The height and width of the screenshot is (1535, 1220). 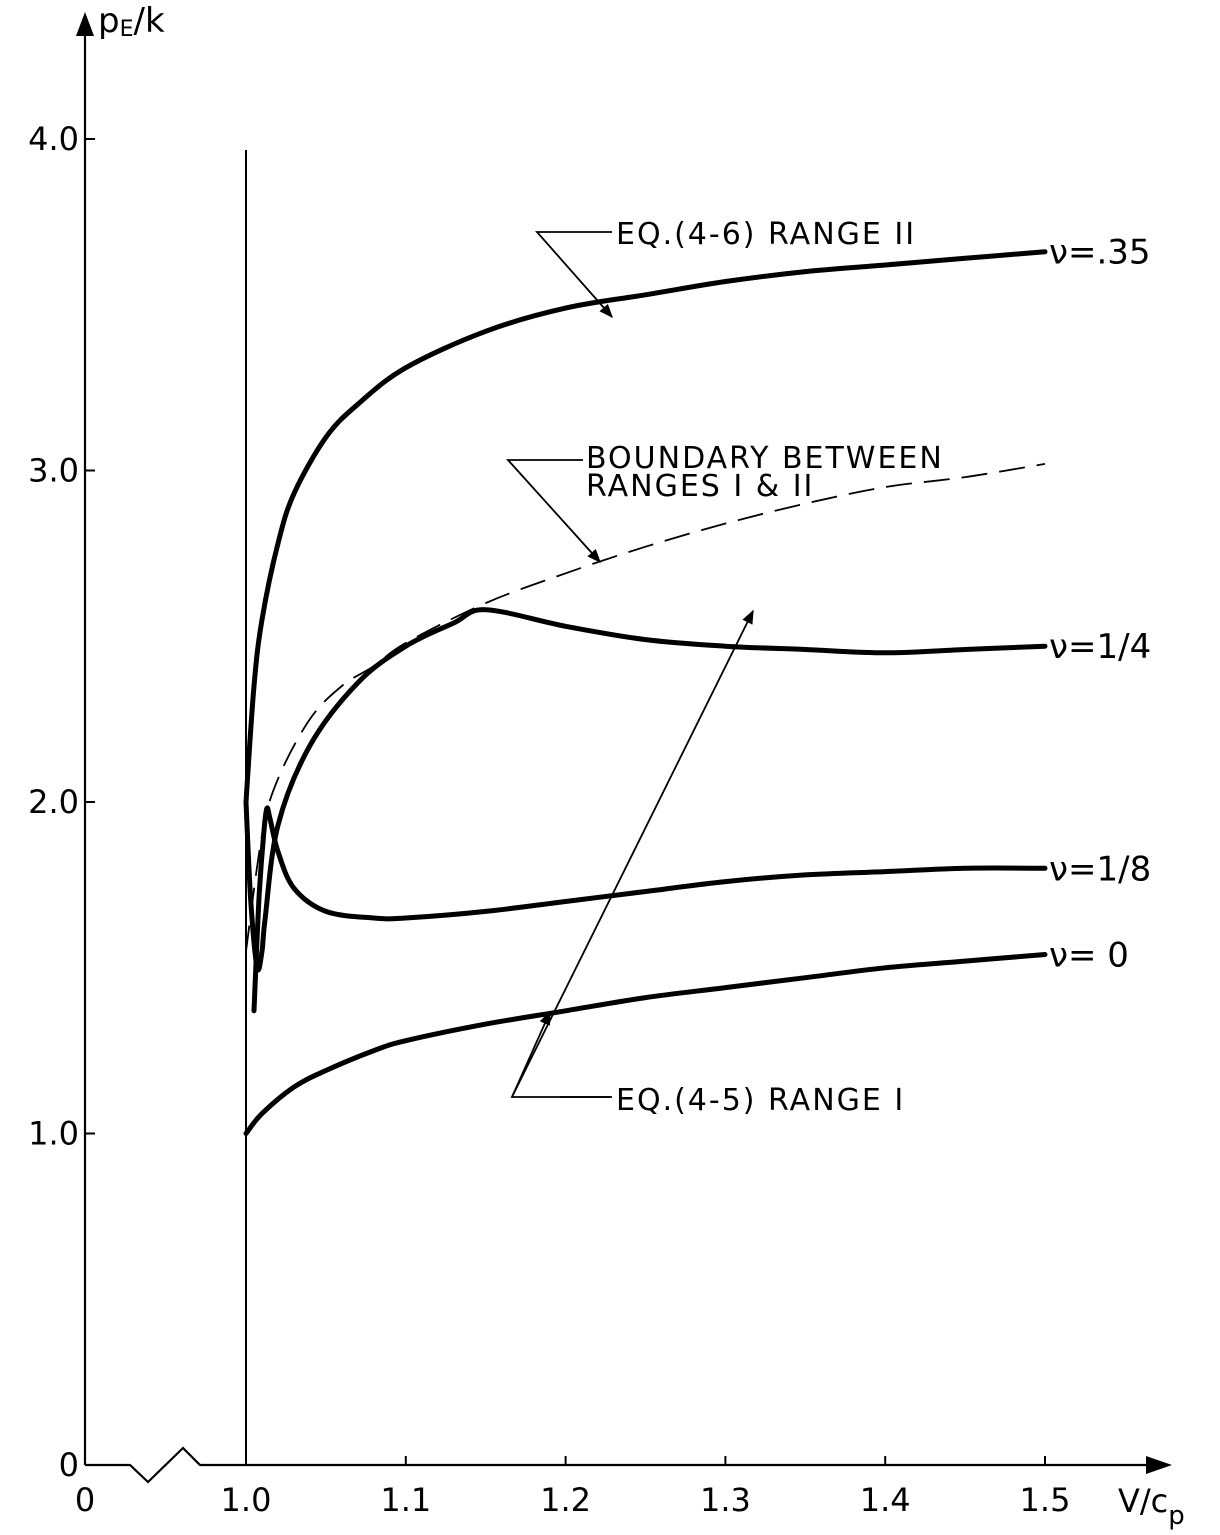 What do you see at coordinates (617, 1465) in the screenshot?
I see `x-axis` at bounding box center [617, 1465].